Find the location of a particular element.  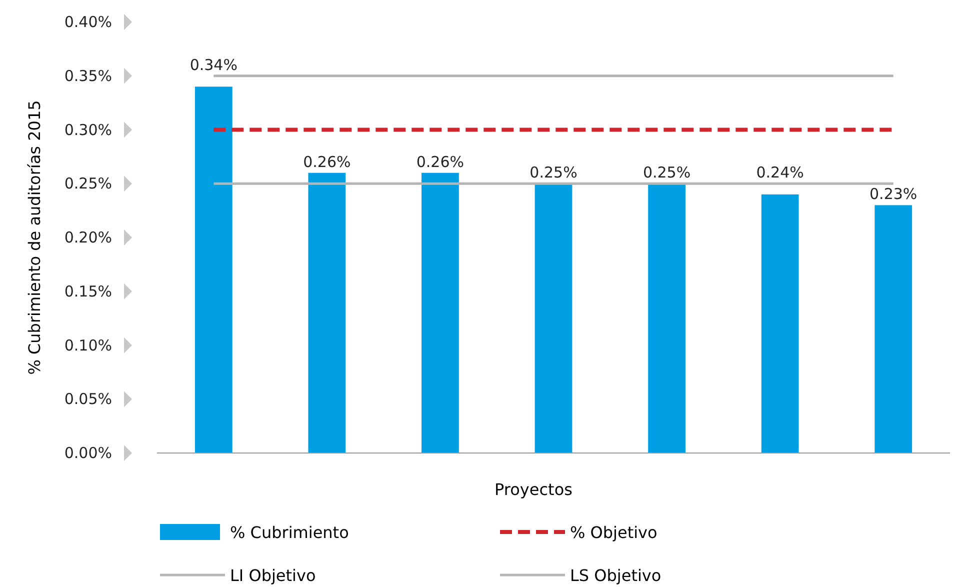

y-tick-label: 0.35% is located at coordinates (88, 75).